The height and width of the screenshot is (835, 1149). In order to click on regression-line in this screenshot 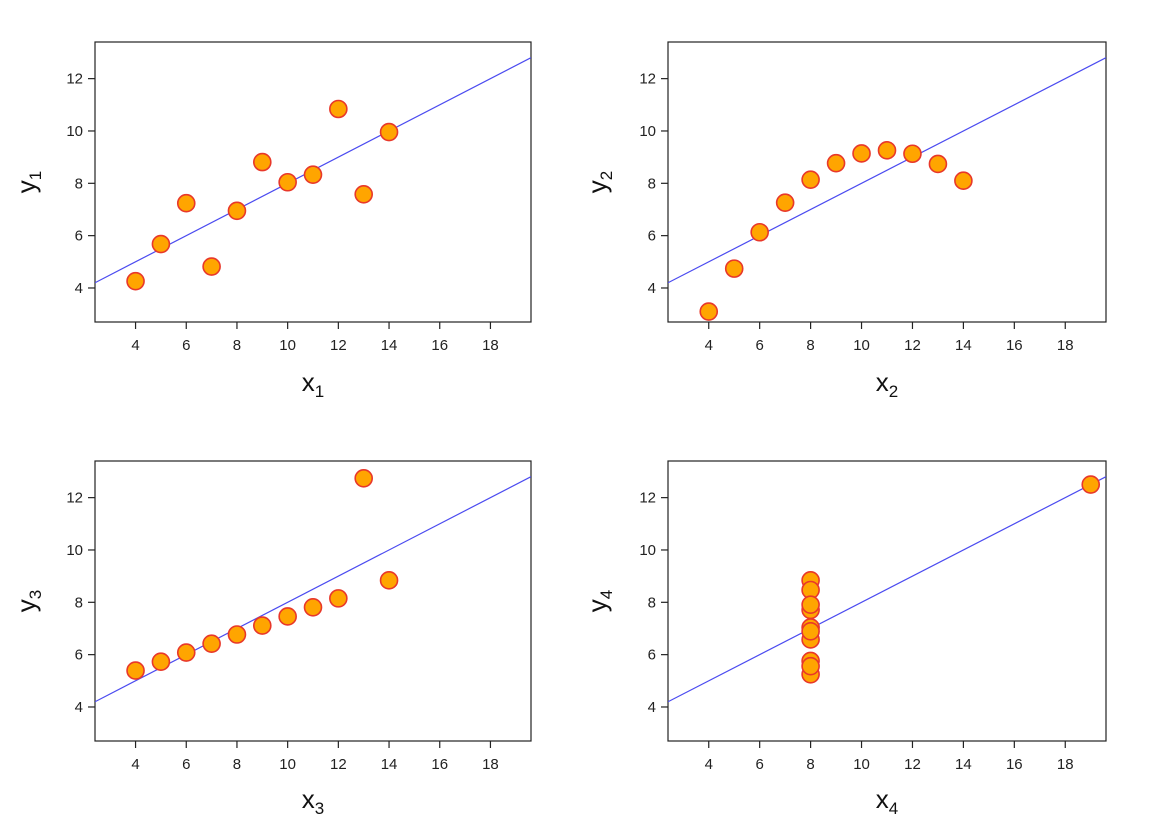, I will do `click(887, 170)`.